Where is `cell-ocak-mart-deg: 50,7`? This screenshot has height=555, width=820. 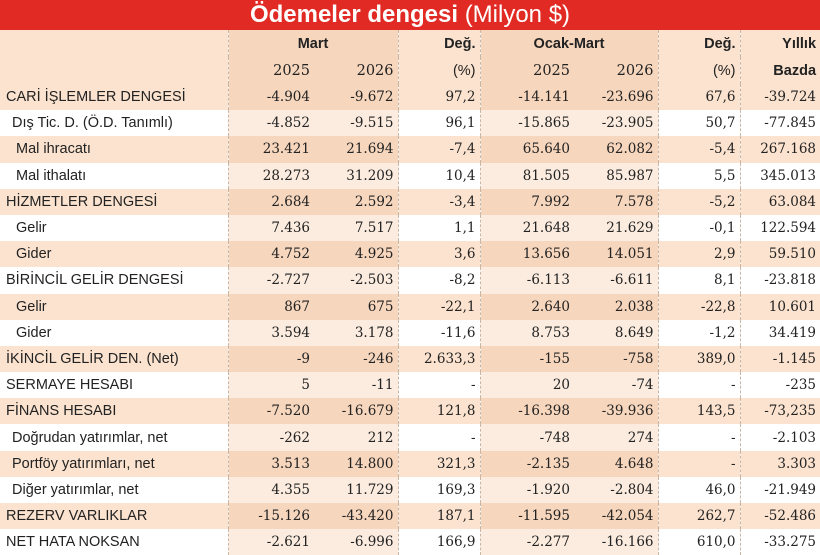
cell-ocak-mart-deg: 50,7 is located at coordinates (699, 123).